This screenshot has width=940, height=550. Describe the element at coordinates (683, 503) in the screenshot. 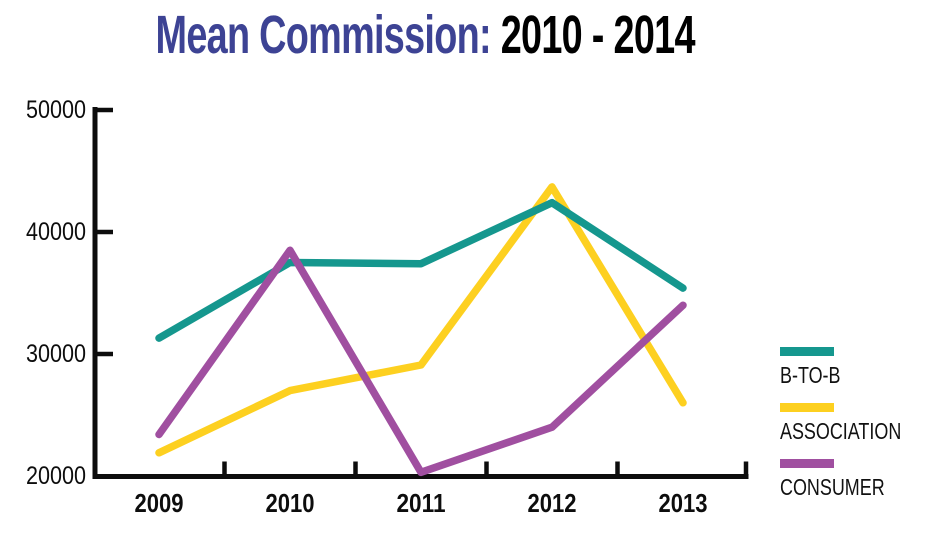

I see `x-axis-label: 2013` at that location.